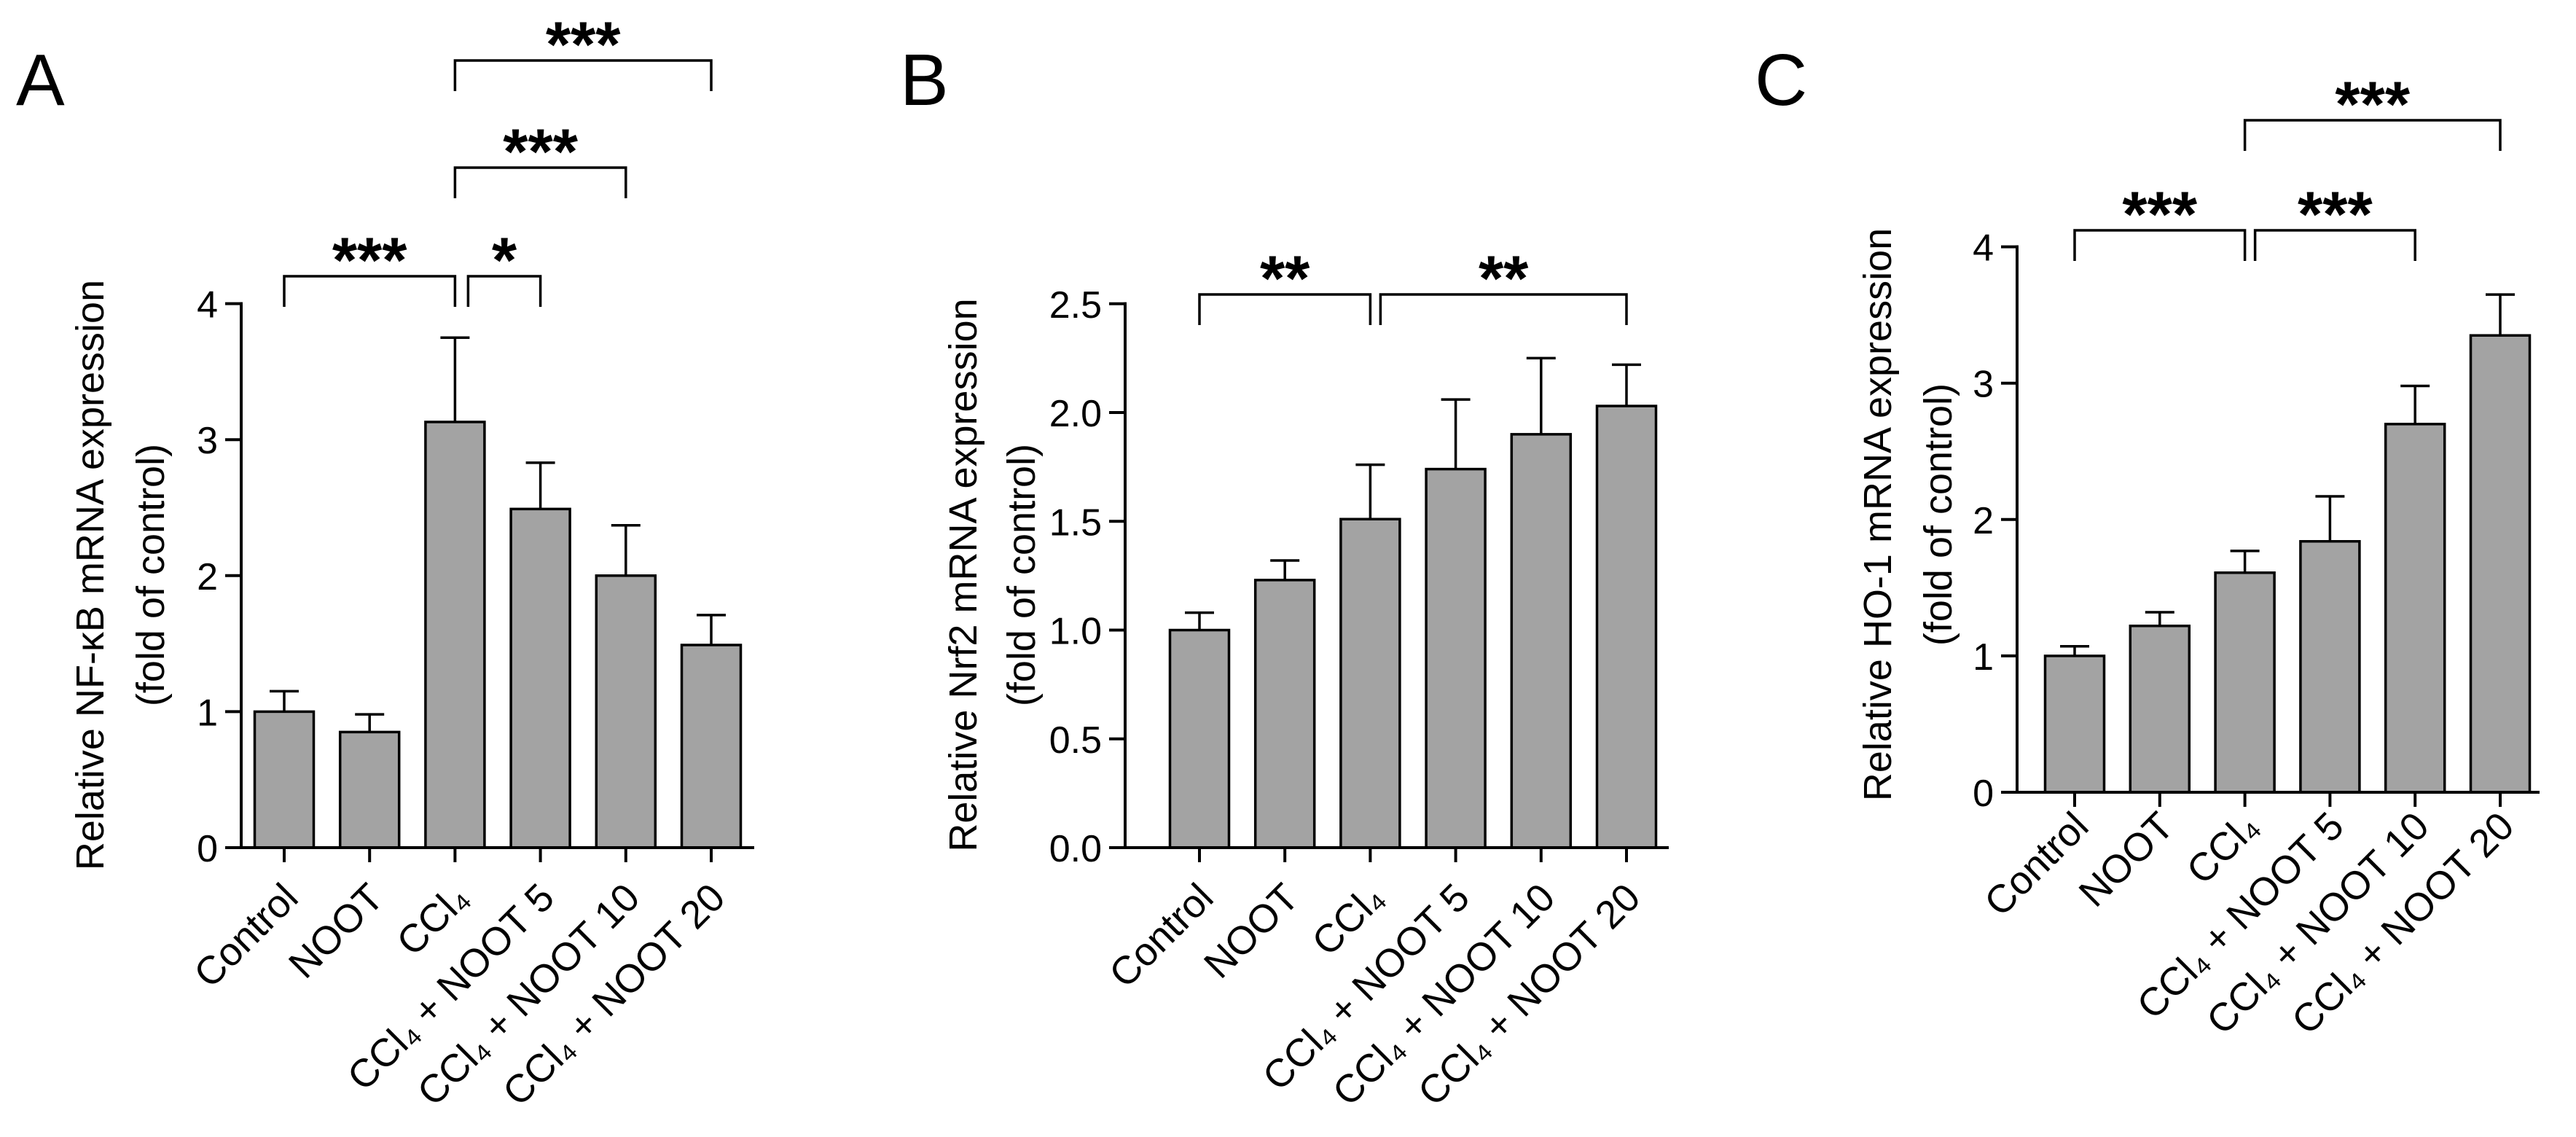  What do you see at coordinates (924, 80) in the screenshot?
I see `panel-label: B` at bounding box center [924, 80].